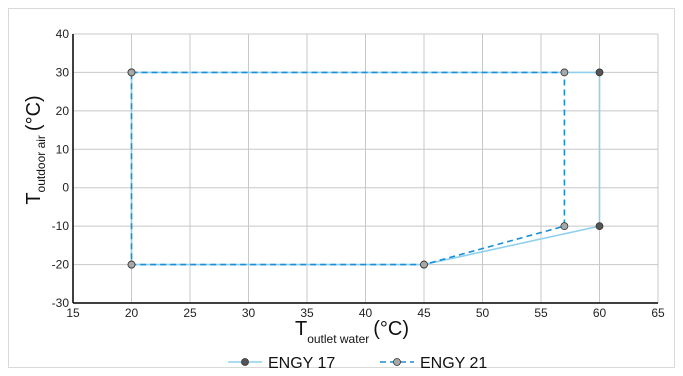  What do you see at coordinates (61, 226) in the screenshot?
I see `y-tick-label: -10` at bounding box center [61, 226].